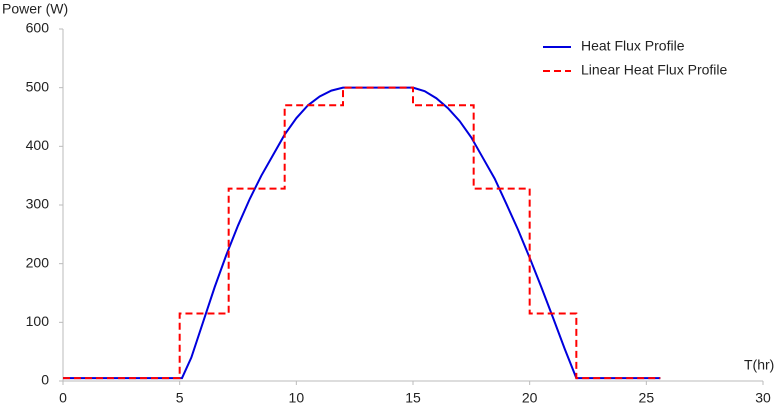 Image resolution: width=782 pixels, height=409 pixels. What do you see at coordinates (38, 321) in the screenshot?
I see `y-tick-label: 100` at bounding box center [38, 321].